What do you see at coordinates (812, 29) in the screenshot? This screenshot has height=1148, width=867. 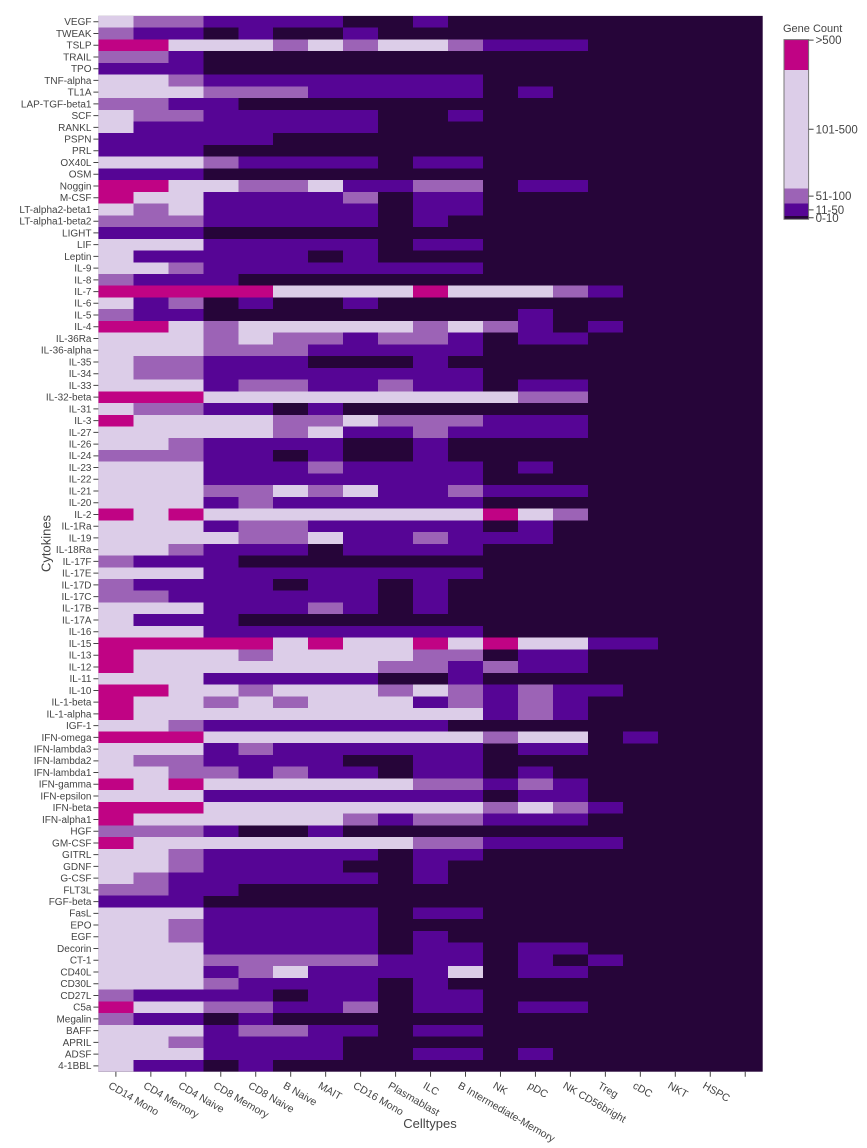 I see `svg-text: Gene Count` at bounding box center [812, 29].